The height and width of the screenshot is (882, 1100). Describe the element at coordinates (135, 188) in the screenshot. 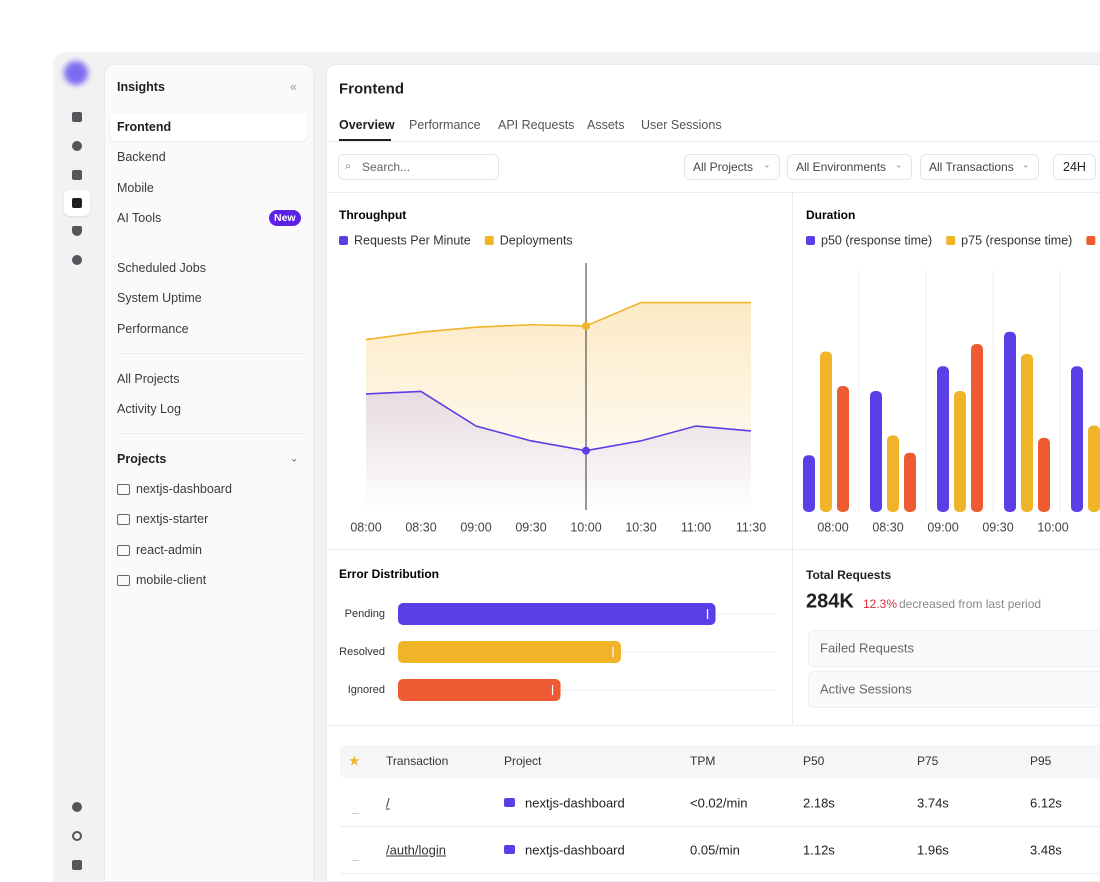

I see `nav-item: Mobile` at that location.